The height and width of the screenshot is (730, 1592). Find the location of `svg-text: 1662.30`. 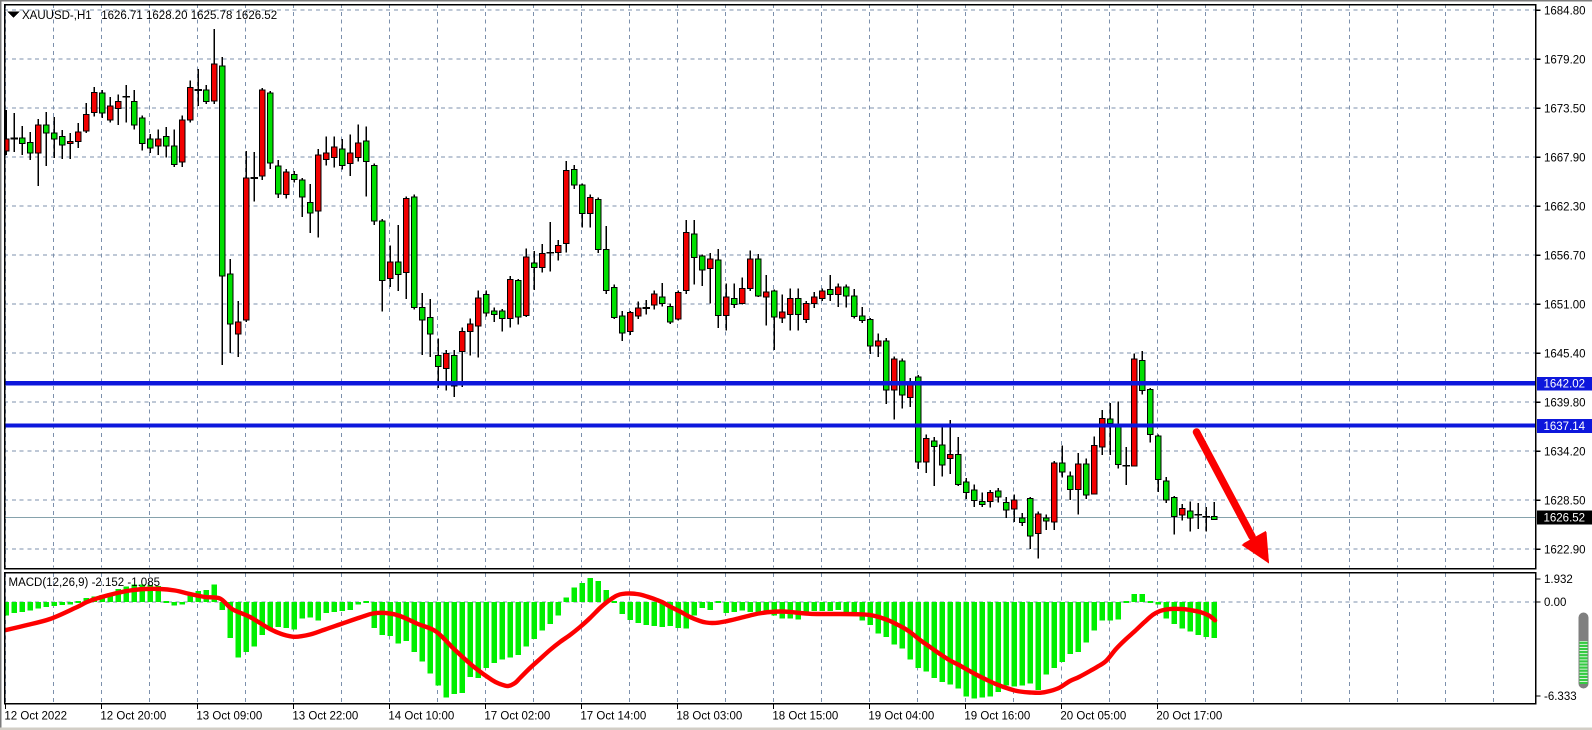

svg-text: 1662.30 is located at coordinates (1565, 207).